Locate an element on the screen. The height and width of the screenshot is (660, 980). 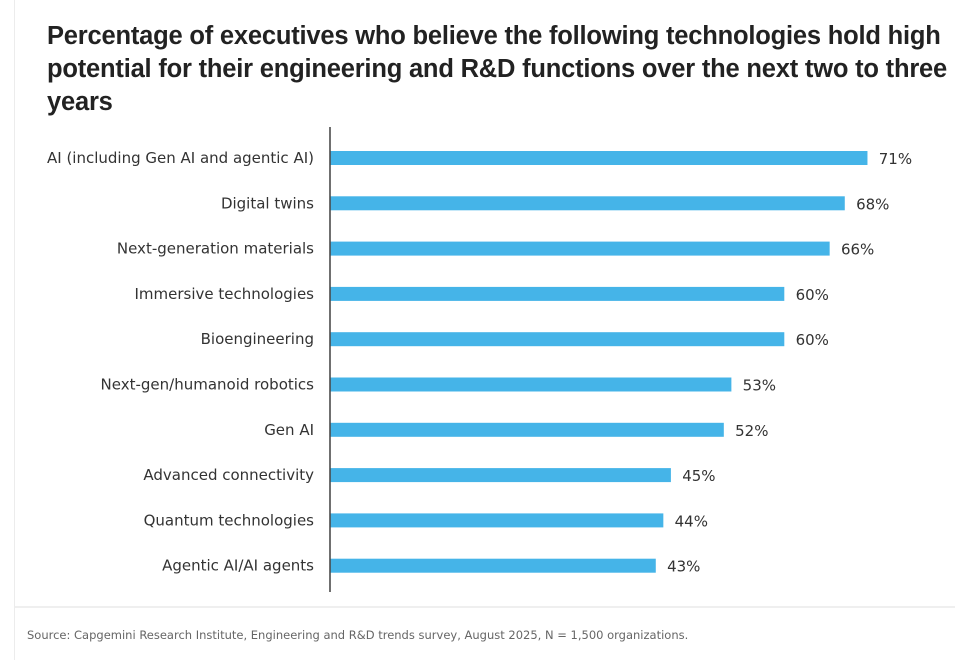
bar-group: Next-gen/humanoid robotics 53% is located at coordinates (438, 385).